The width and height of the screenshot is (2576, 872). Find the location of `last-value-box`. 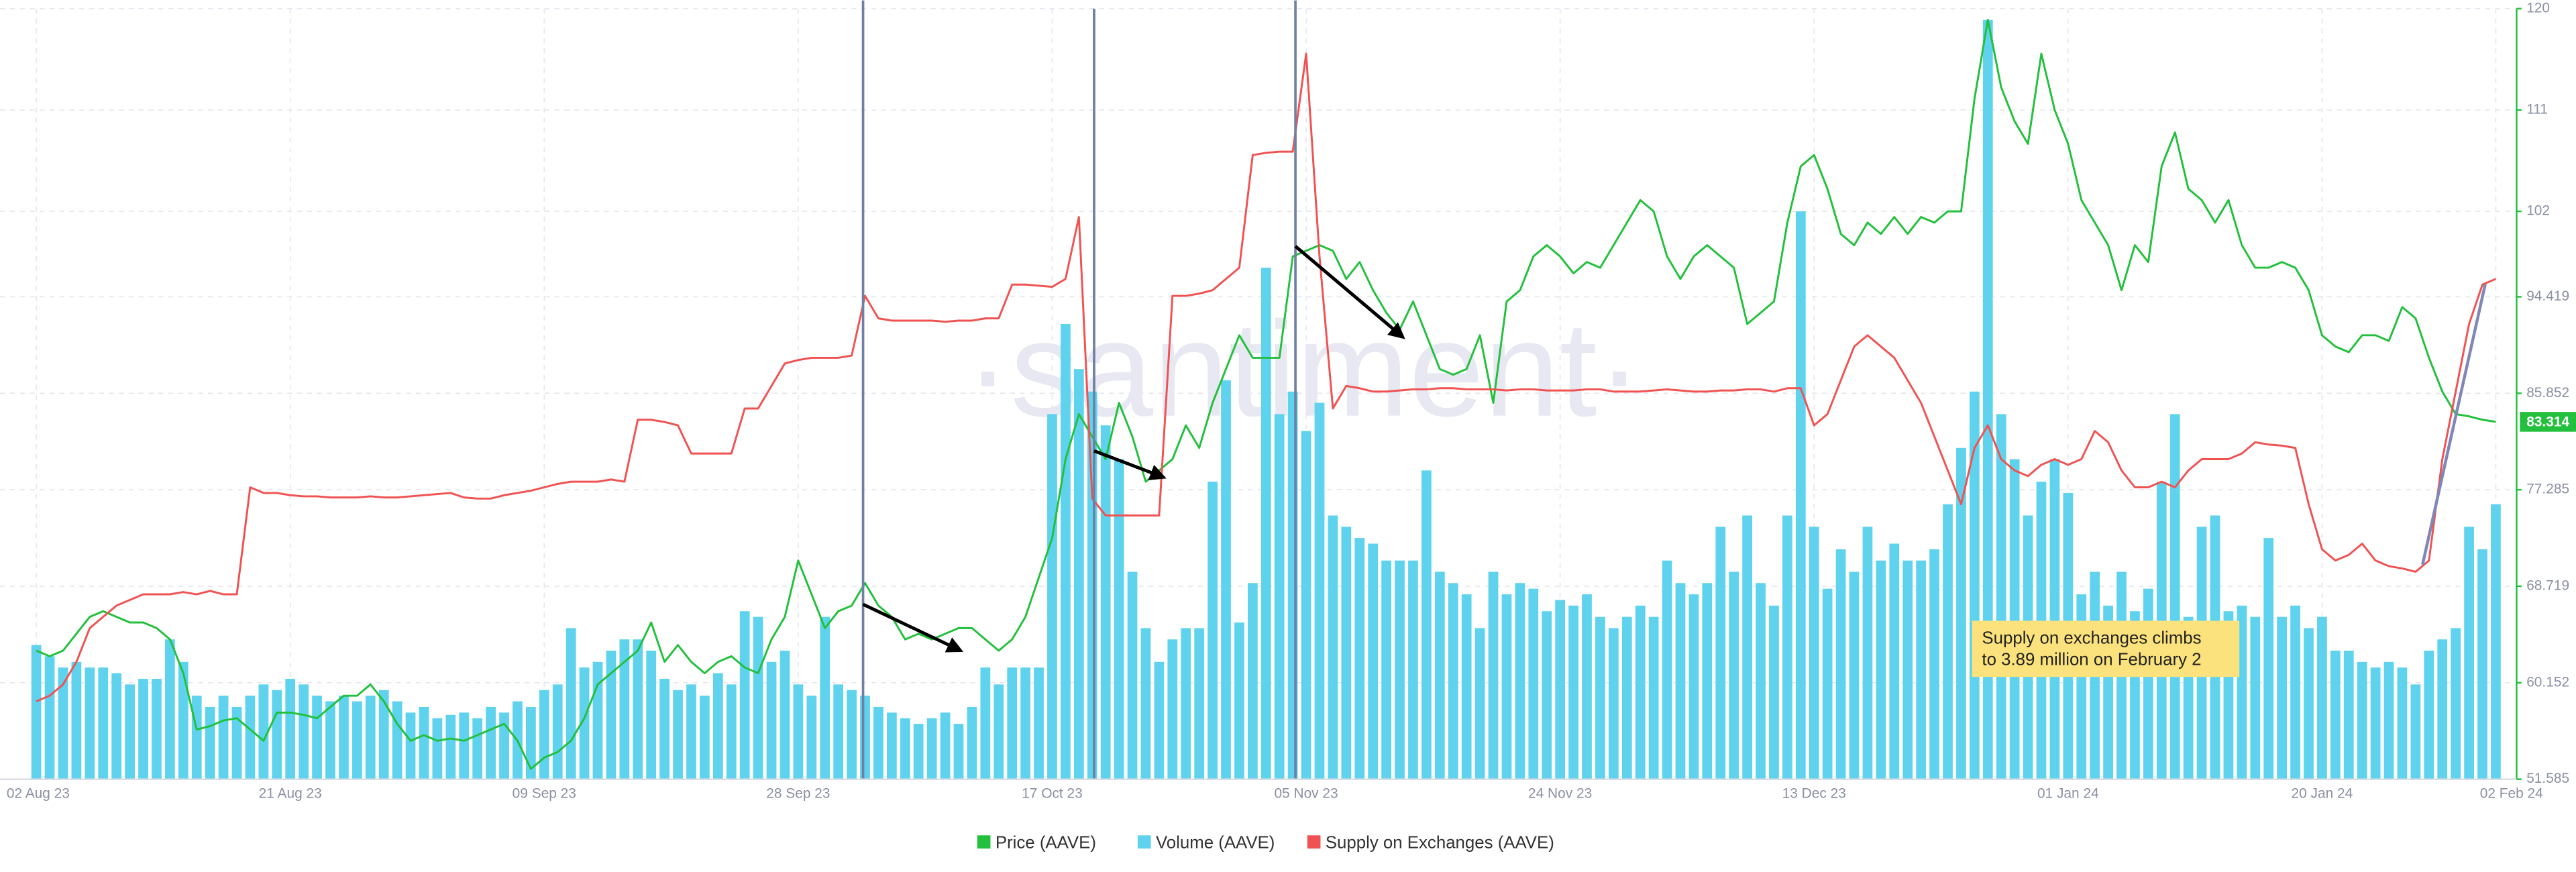

last-value-box is located at coordinates (2548, 422).